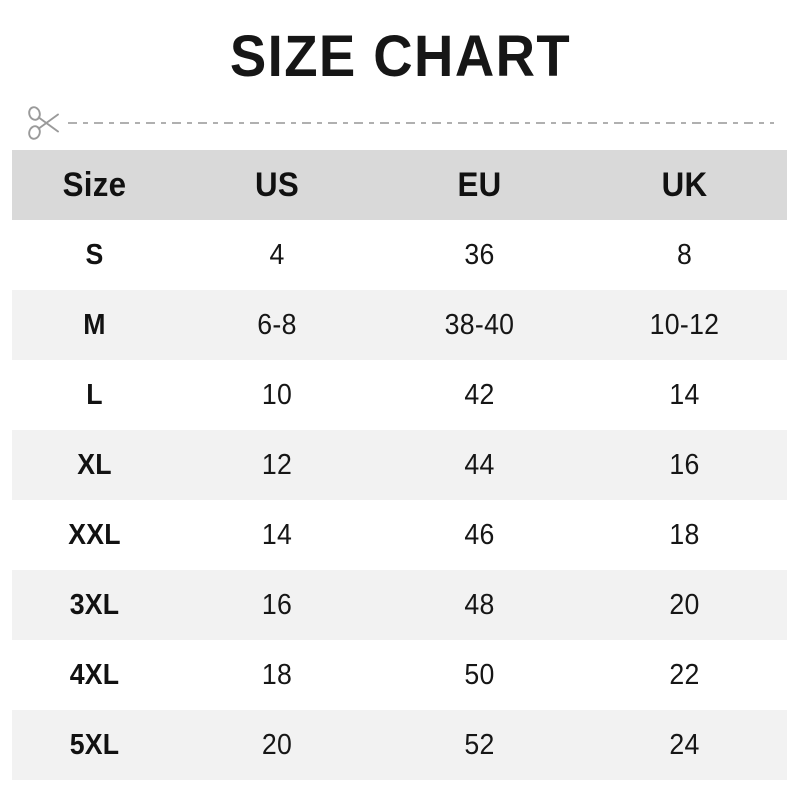  Describe the element at coordinates (479, 534) in the screenshot. I see `cell-eu: 46` at that location.